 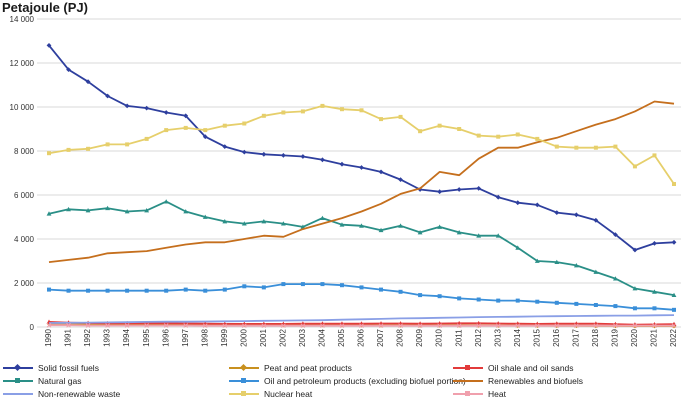 I want to click on x-tick-label: 2004, so click(x=322, y=338).